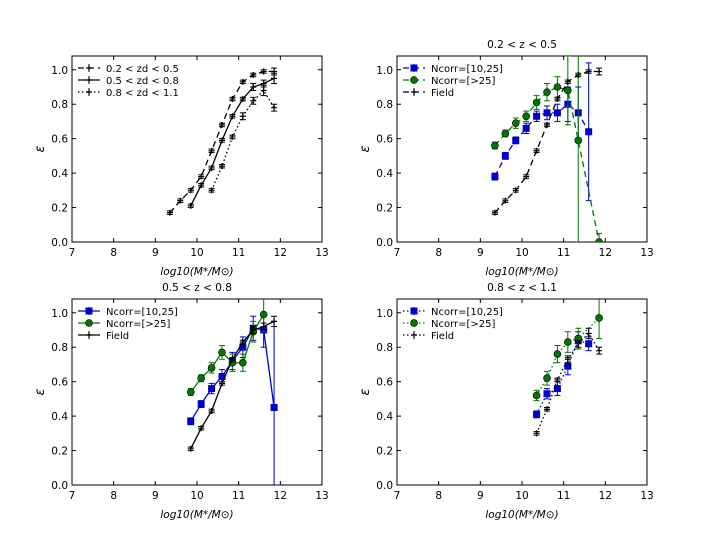 This screenshot has height=540, width=720. I want to click on legend-entry: 0.2 < zd < 0.5, so click(142, 69).